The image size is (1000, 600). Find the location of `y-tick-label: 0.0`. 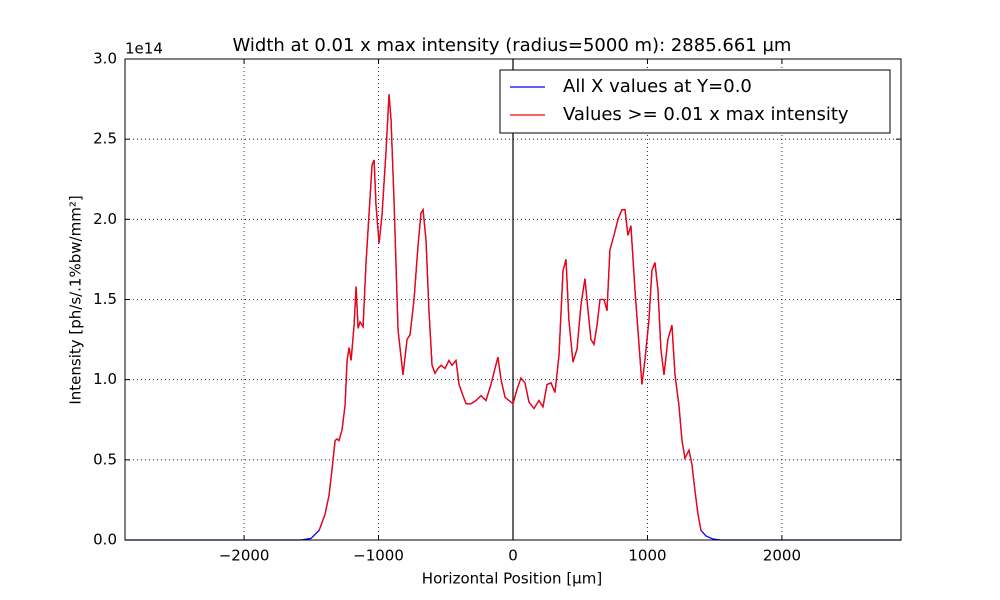

y-tick-label: 0.0 is located at coordinates (105, 540).